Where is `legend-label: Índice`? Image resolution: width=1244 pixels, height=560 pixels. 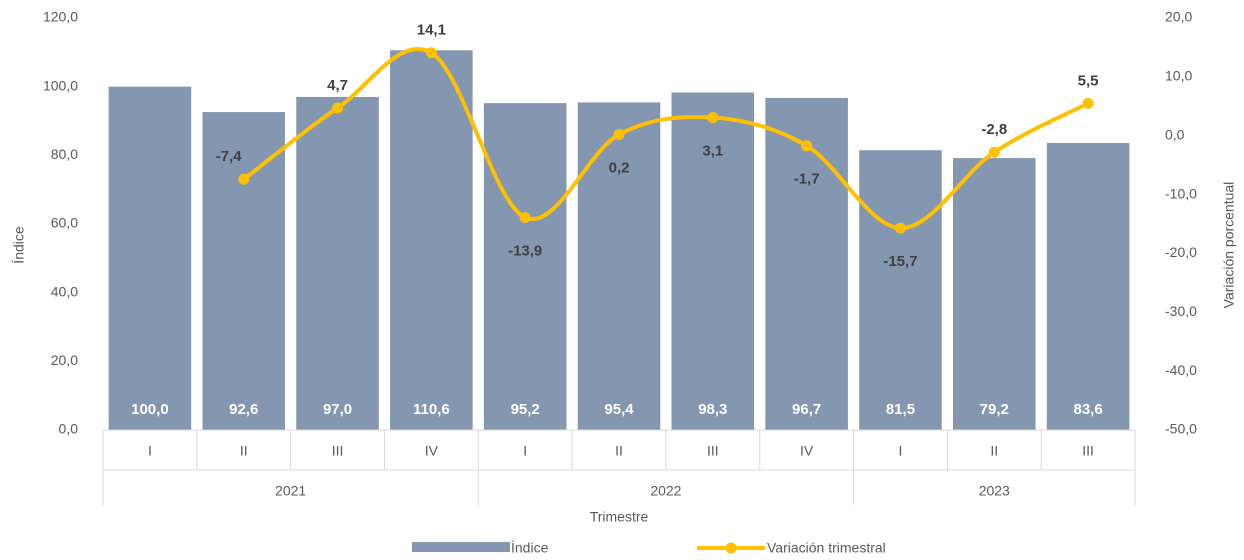
legend-label: Índice is located at coordinates (530, 548).